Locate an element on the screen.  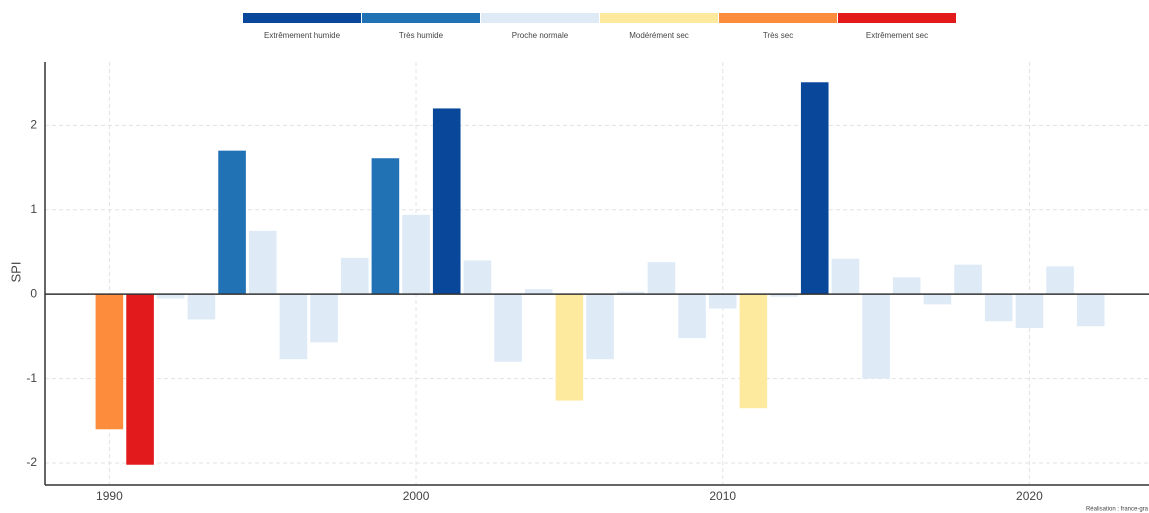
caption: Réalisation : france-gra is located at coordinates (1117, 510).